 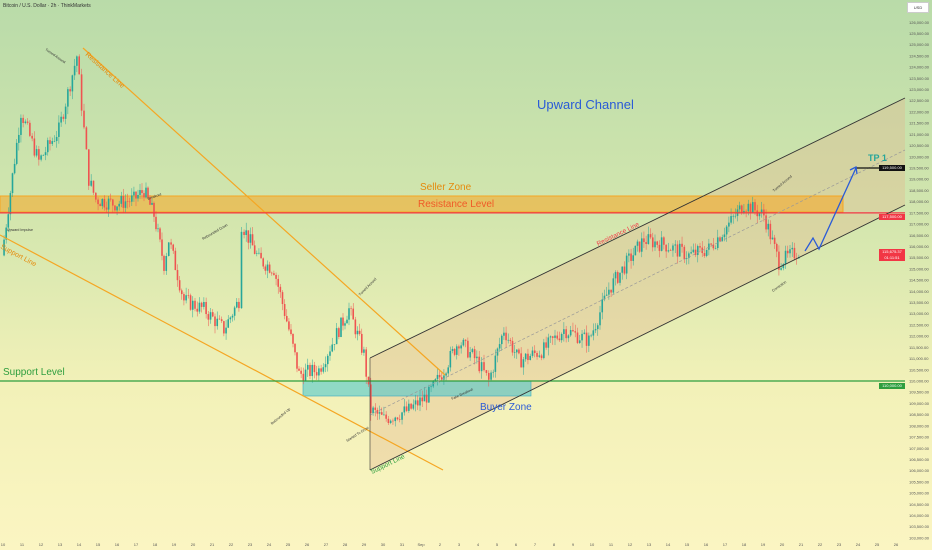 What do you see at coordinates (573, 544) in the screenshot?
I see `x-tick-label: 9` at bounding box center [573, 544].